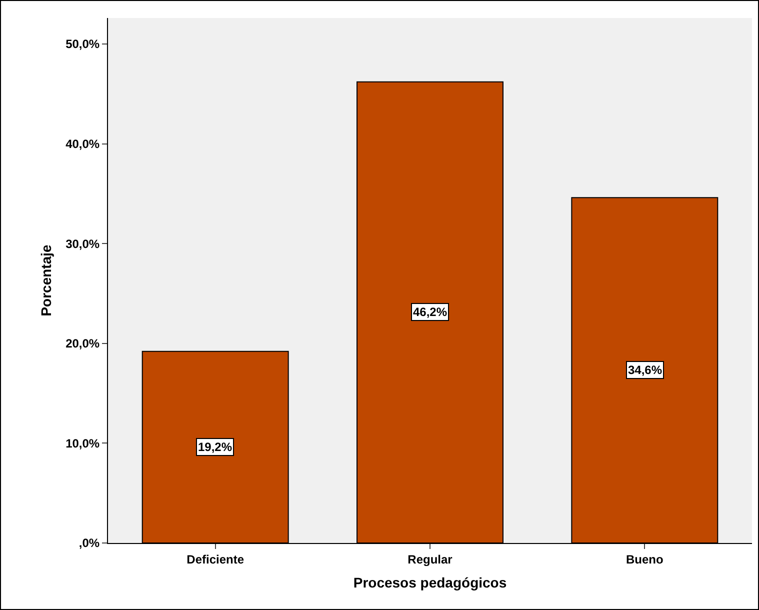  I want to click on x-tick-label: Bueno, so click(645, 559).